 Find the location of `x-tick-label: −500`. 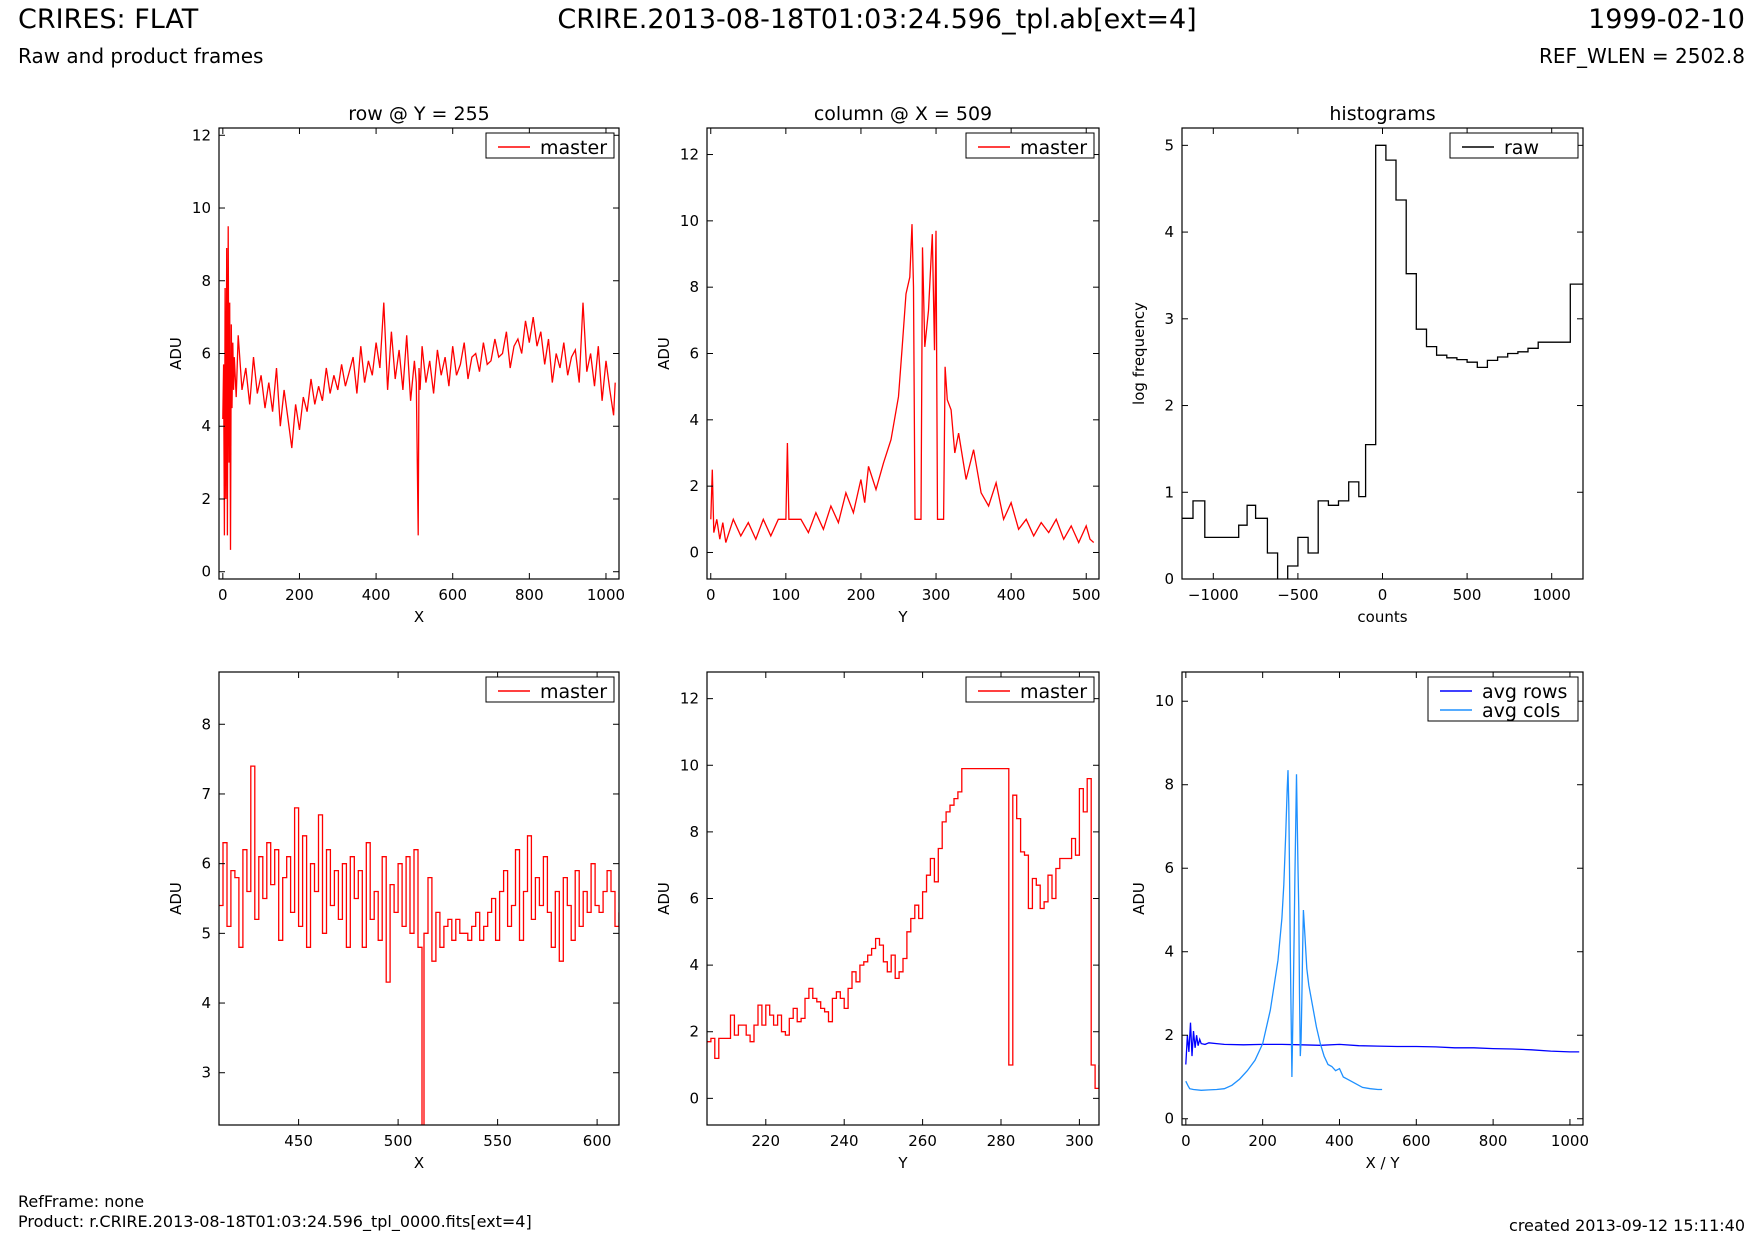

x-tick-label: −500 is located at coordinates (1297, 595).